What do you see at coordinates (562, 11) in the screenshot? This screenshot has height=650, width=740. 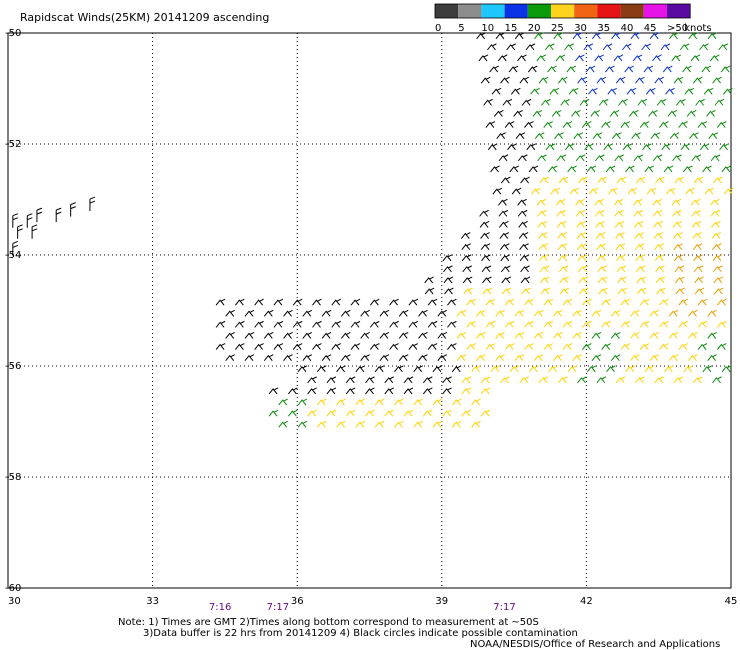 I see `legend-frame` at bounding box center [562, 11].